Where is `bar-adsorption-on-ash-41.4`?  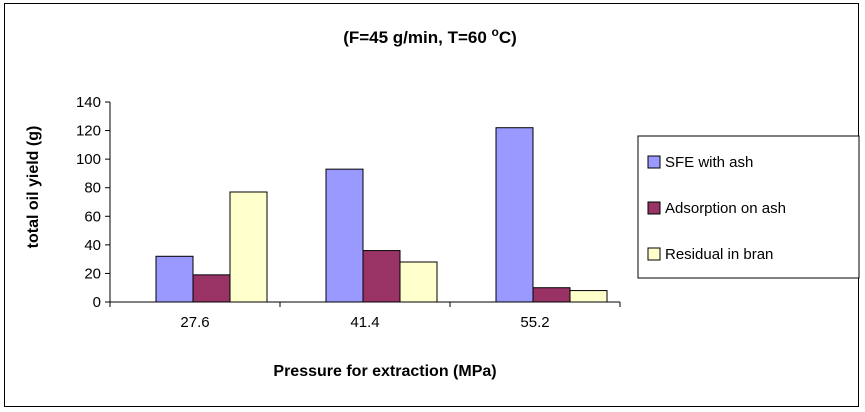 bar-adsorption-on-ash-41.4 is located at coordinates (381, 276).